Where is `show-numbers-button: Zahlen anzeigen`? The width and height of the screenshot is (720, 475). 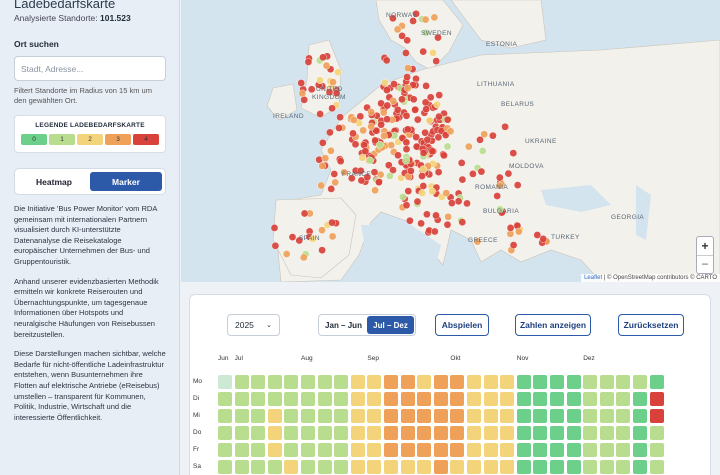
show-numbers-button: Zahlen anzeigen is located at coordinates (553, 325).